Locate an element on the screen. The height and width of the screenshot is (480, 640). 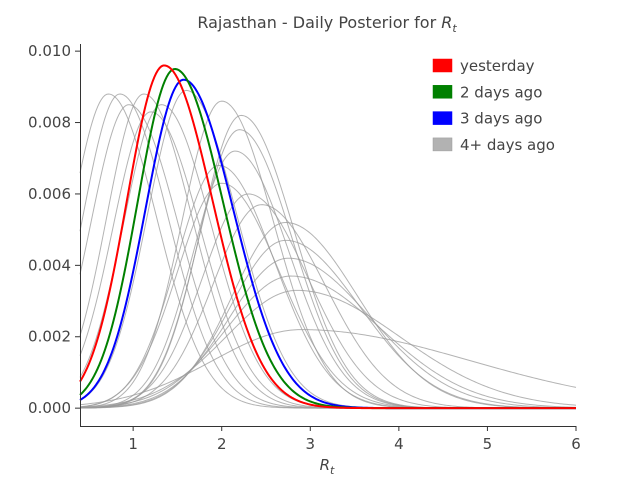
chart-title-variable: R is located at coordinates (446, 22).